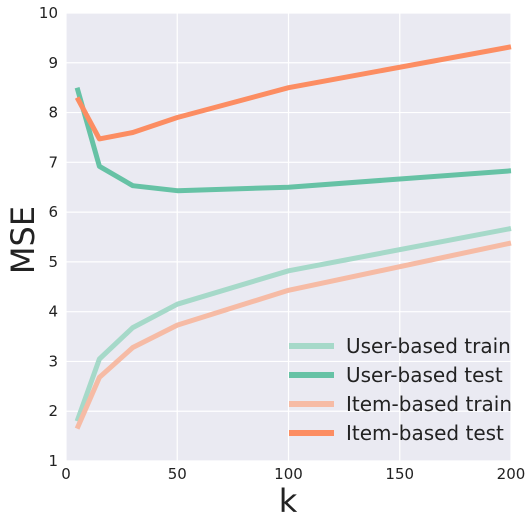 The image size is (531, 523). What do you see at coordinates (66, 474) in the screenshot?
I see `x-tick-label: 0` at bounding box center [66, 474].